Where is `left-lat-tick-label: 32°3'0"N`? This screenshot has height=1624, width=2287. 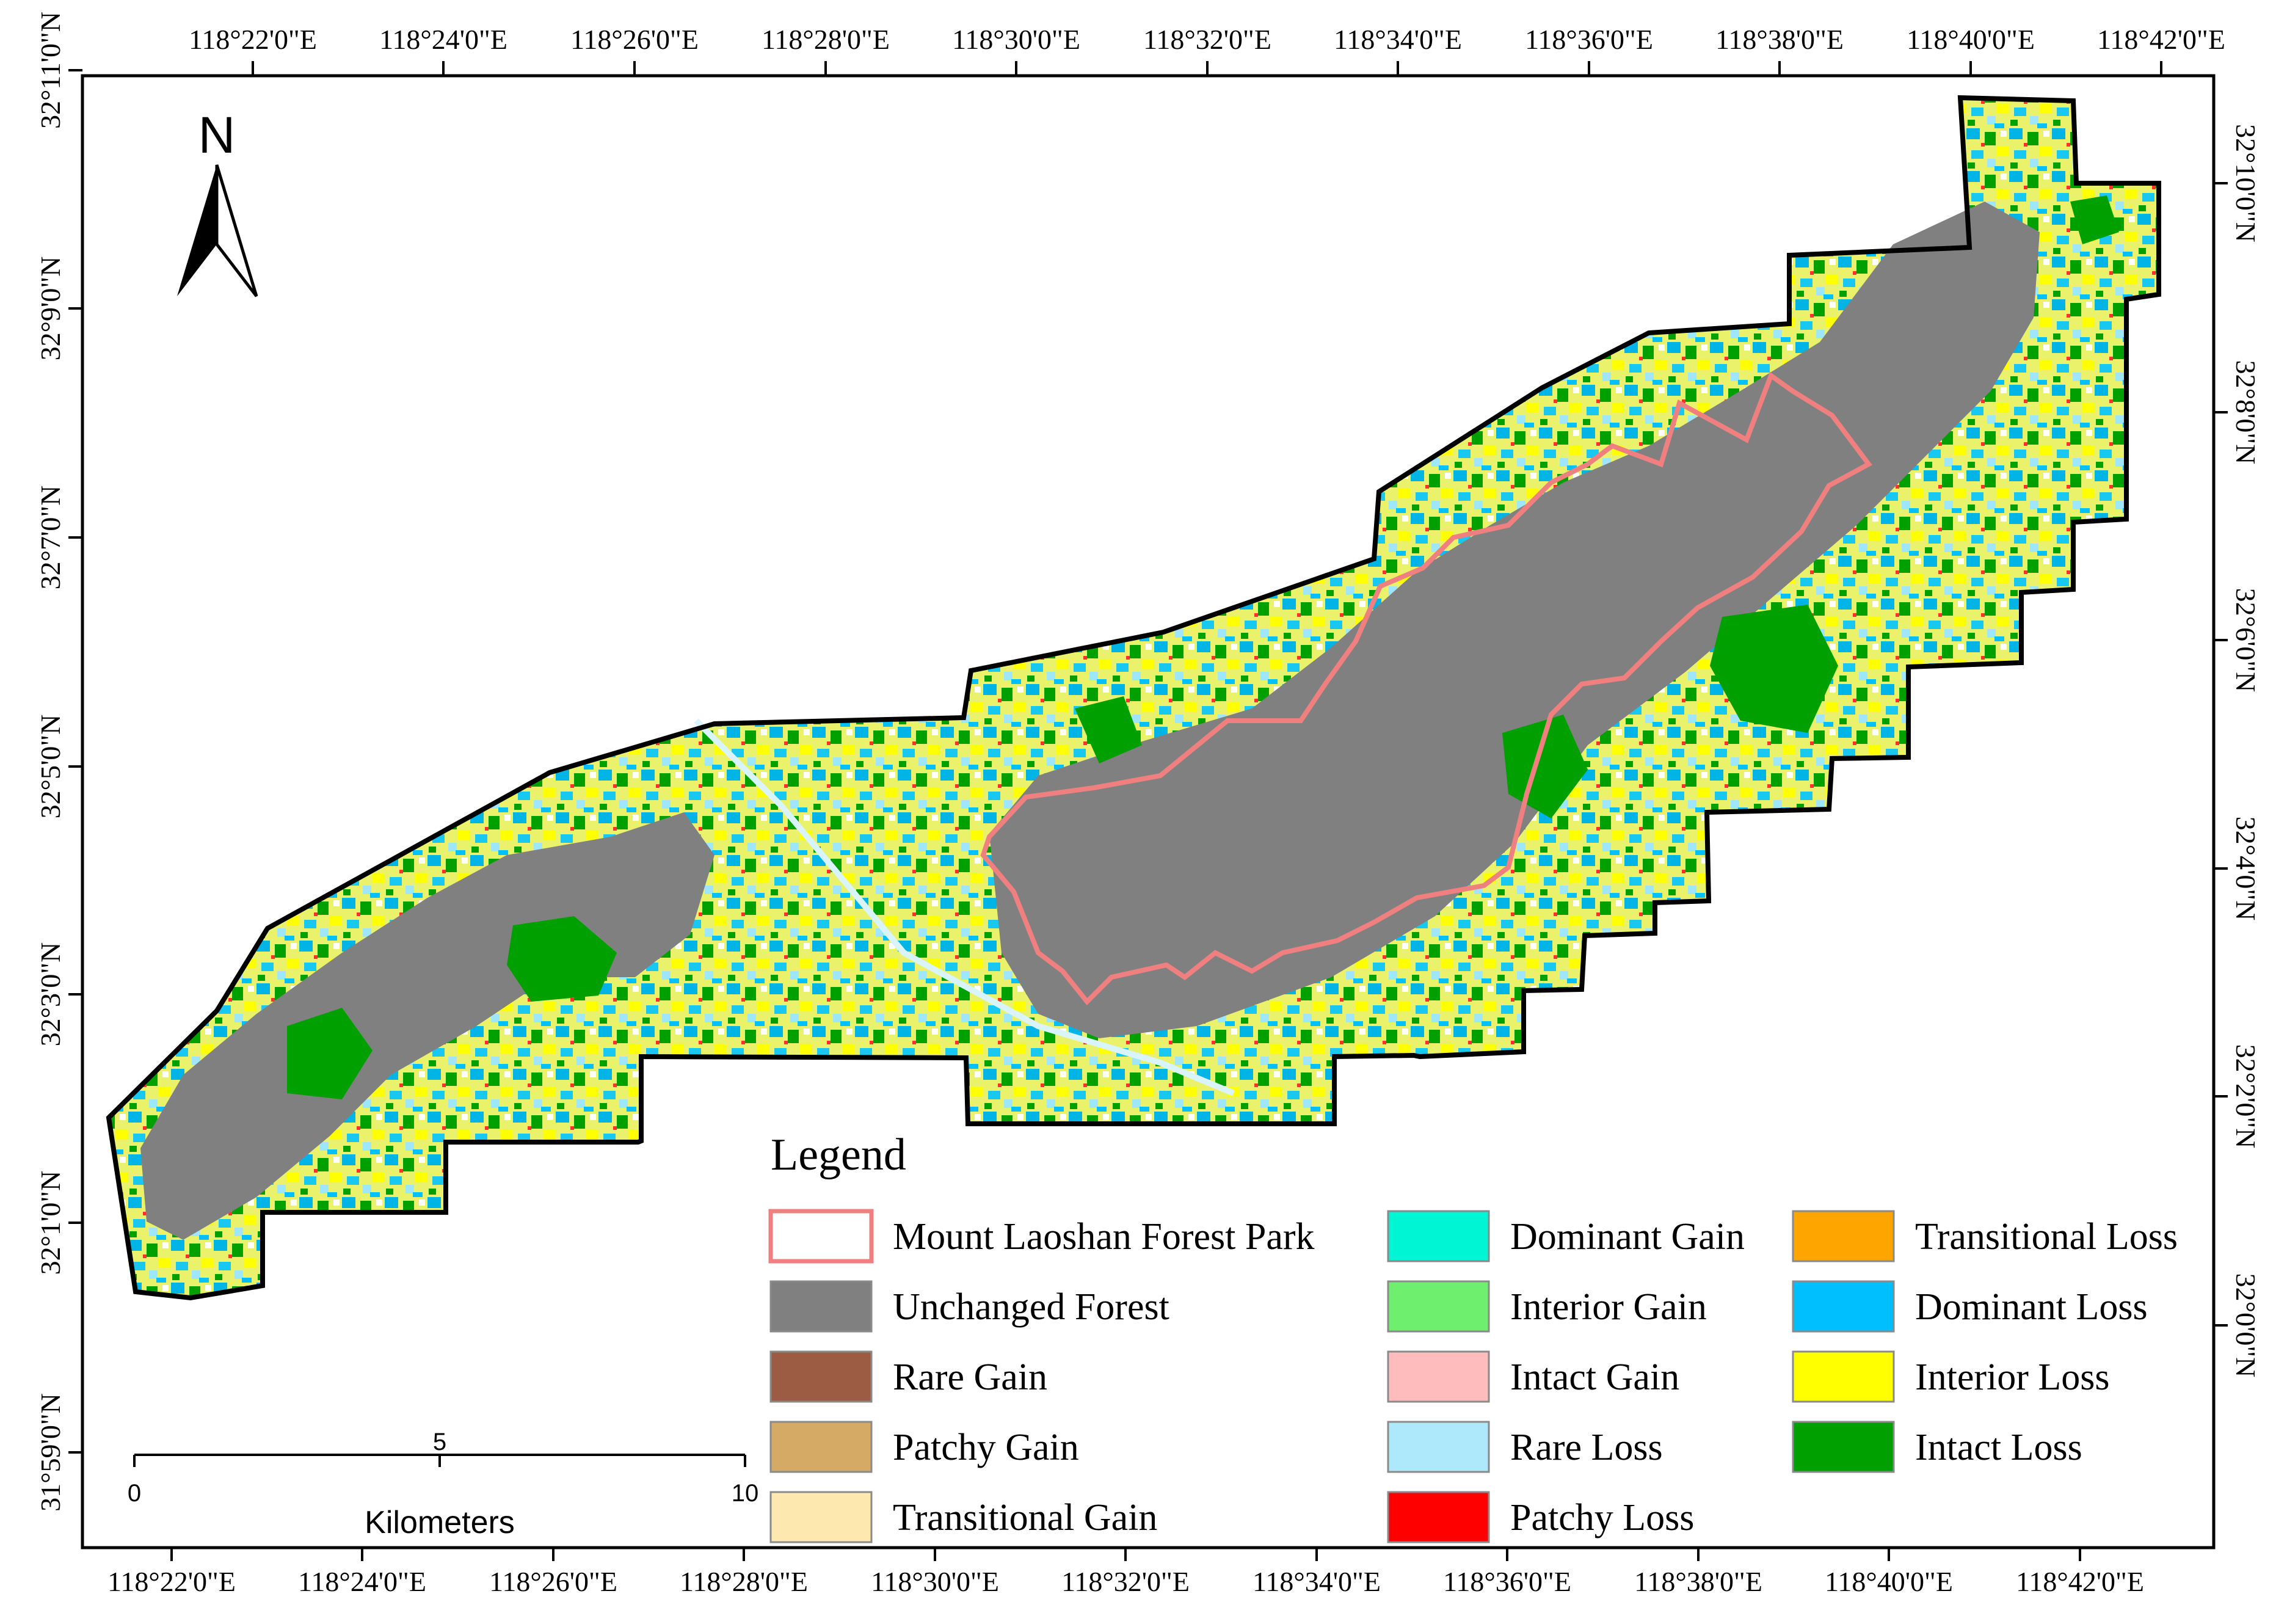 left-lat-tick-label: 32°3'0"N is located at coordinates (50, 995).